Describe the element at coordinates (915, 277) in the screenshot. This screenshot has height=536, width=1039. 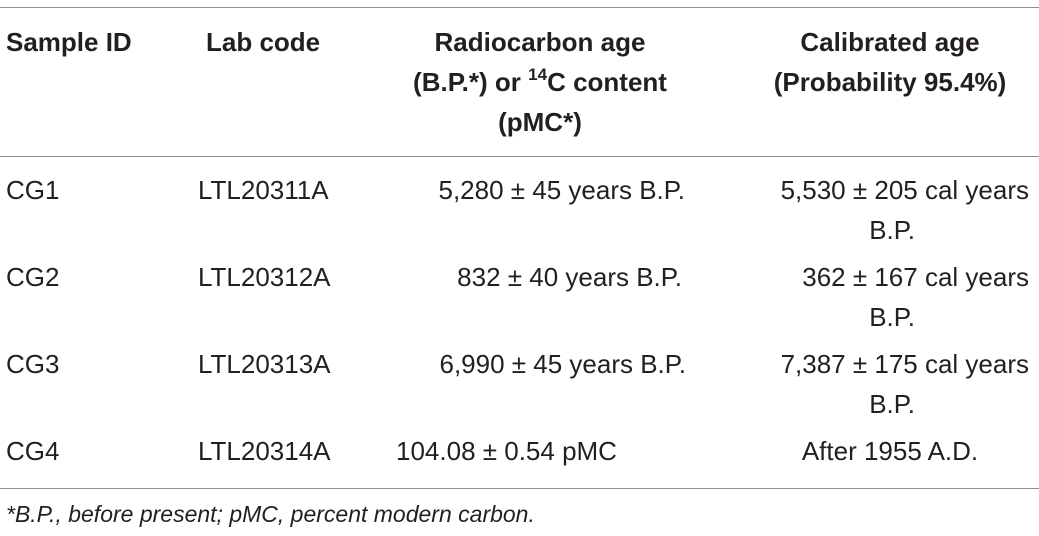
I see `cell-calibrated-line1: 362 ± 167 cal years` at that location.